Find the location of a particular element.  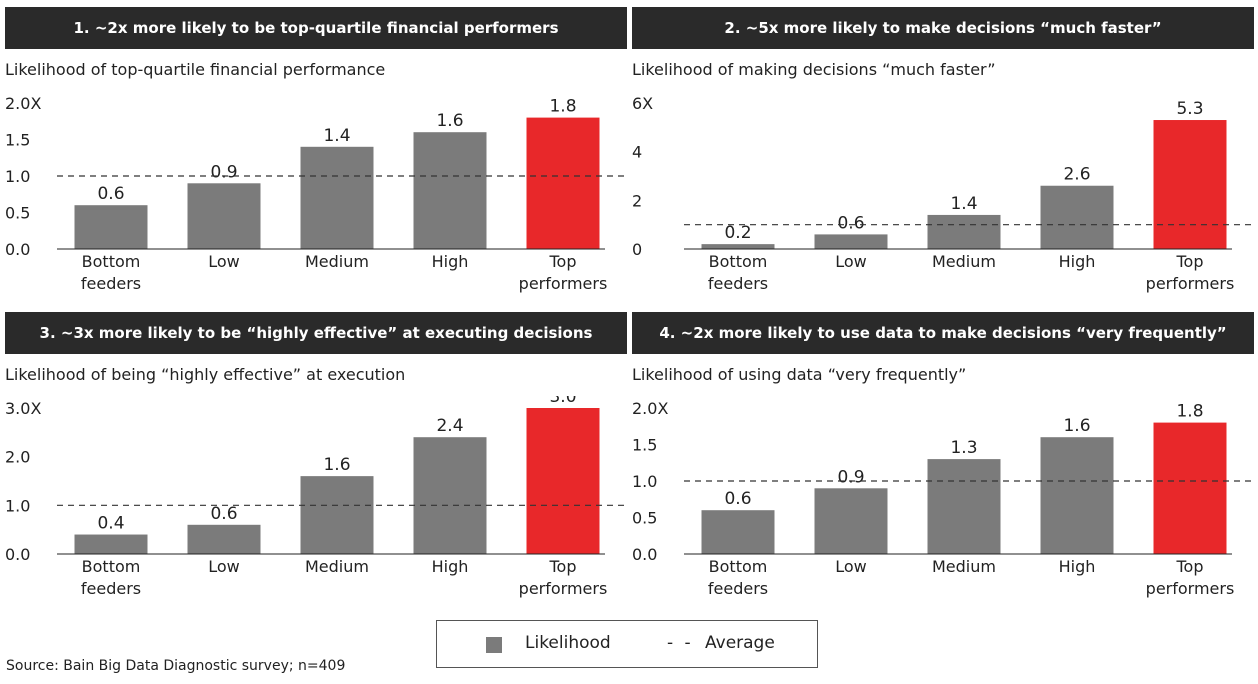

legend-bar-label: Likelihood is located at coordinates (568, 643).